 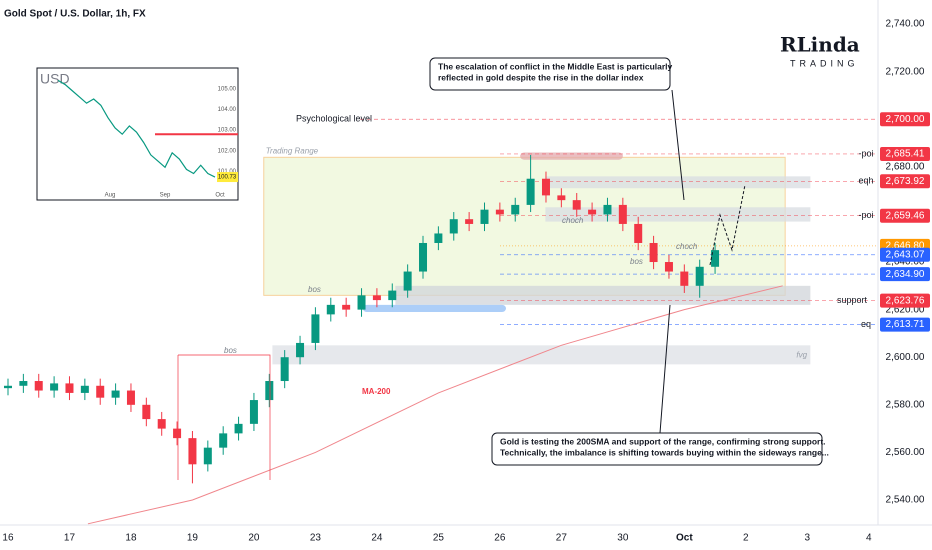 What do you see at coordinates (905, 404) in the screenshot?
I see `y-tick-label: 2,580.00` at bounding box center [905, 404].